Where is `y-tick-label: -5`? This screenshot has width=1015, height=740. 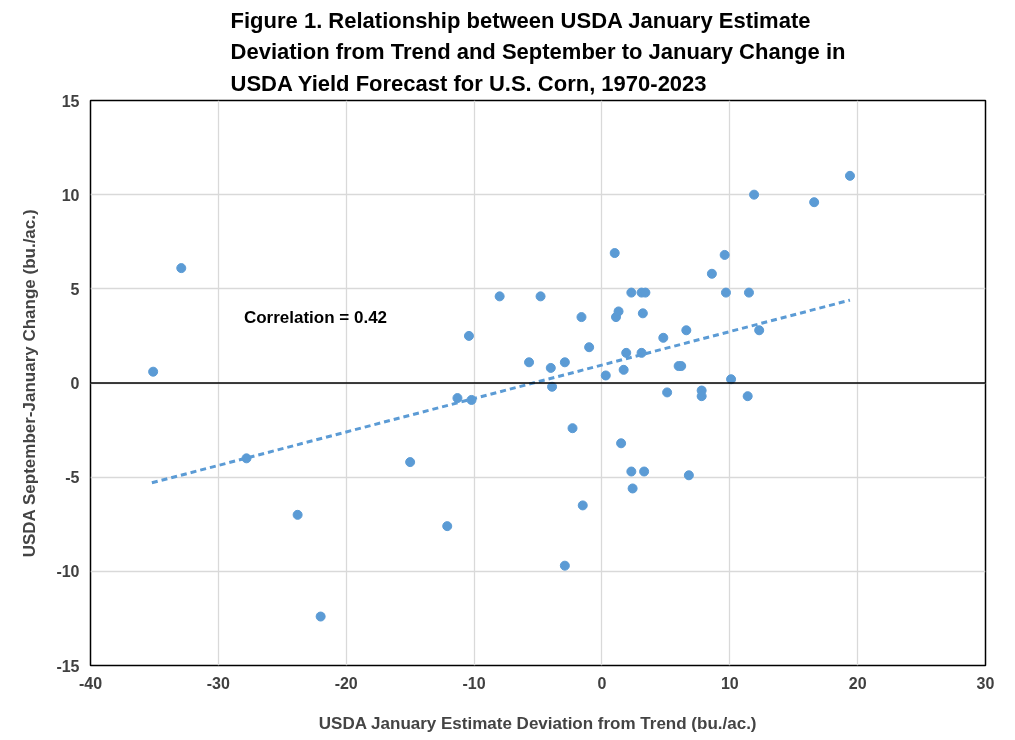 y-tick-label: -5 is located at coordinates (72, 478).